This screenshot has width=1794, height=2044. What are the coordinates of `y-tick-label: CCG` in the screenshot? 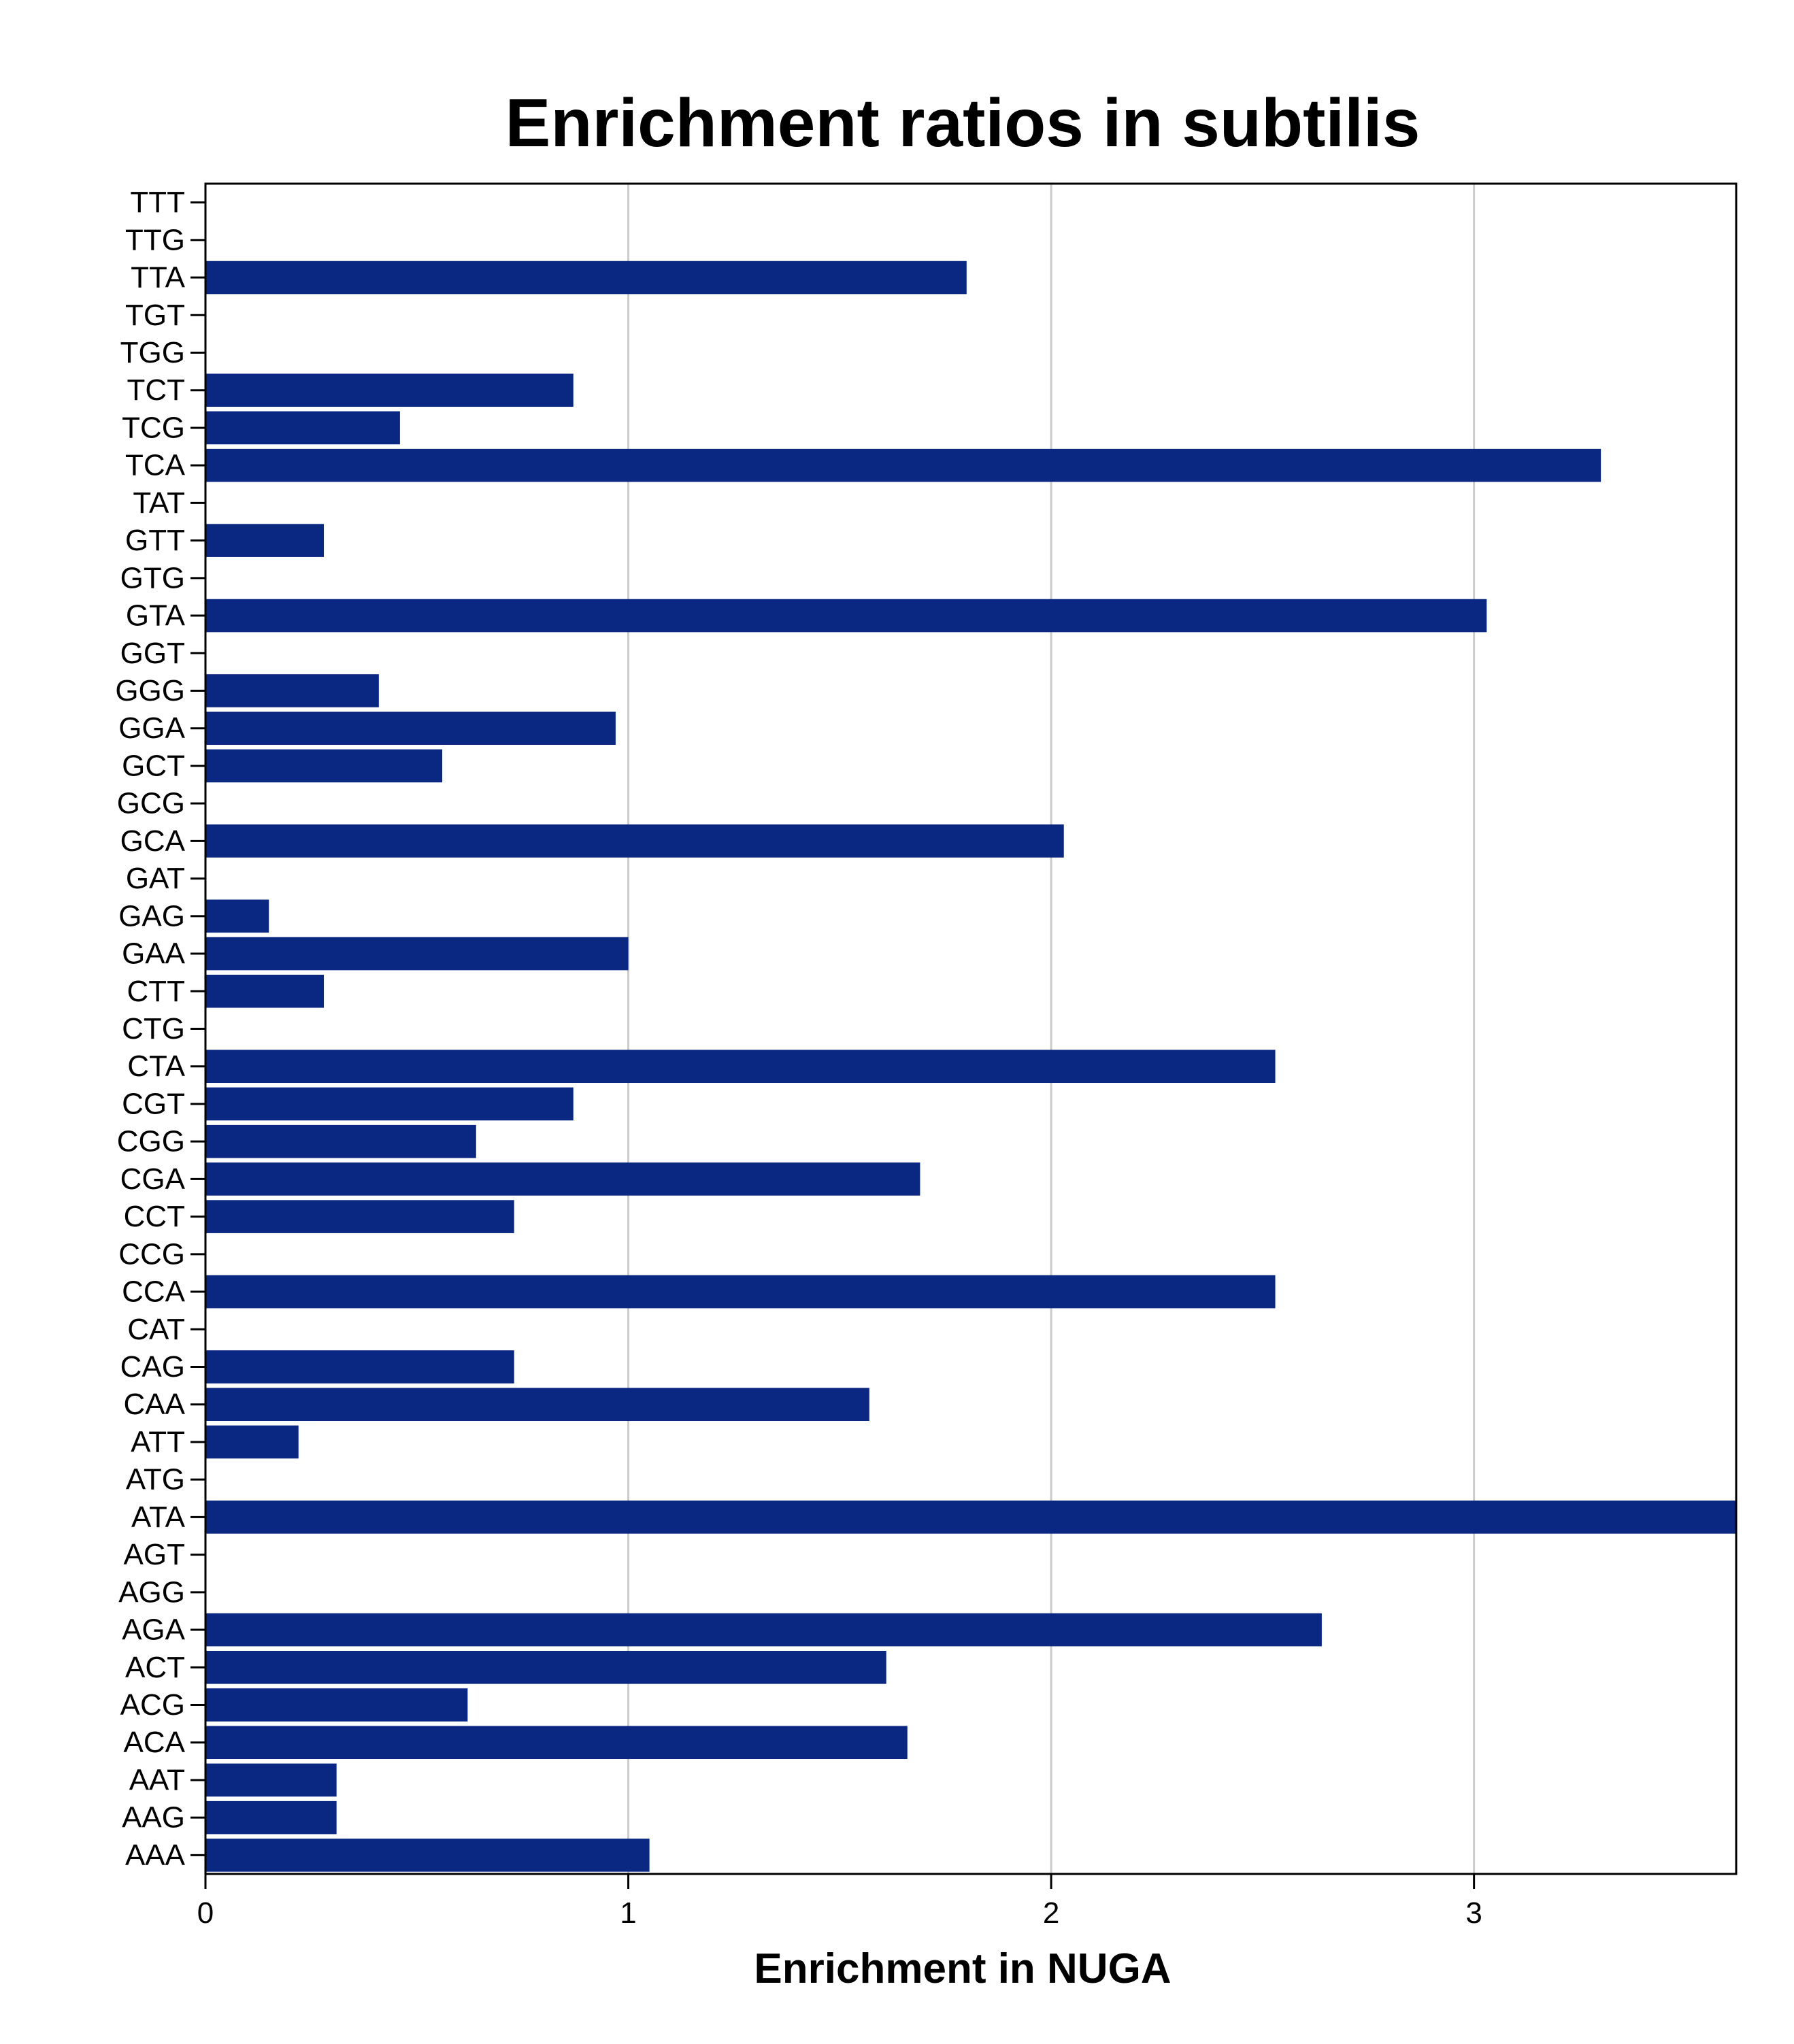 It's located at (151, 1254).